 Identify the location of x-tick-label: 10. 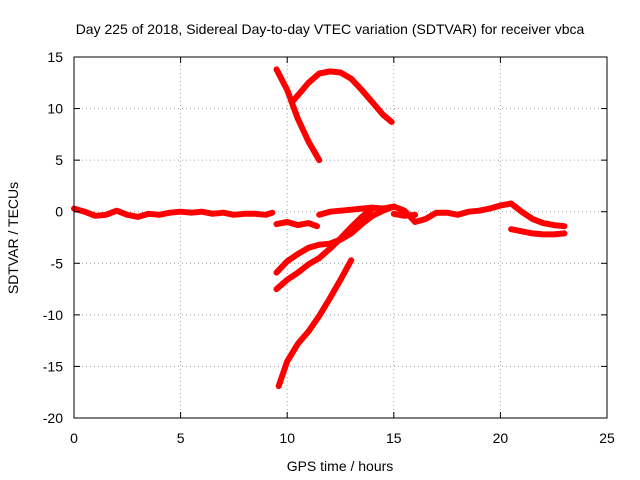
(287, 438).